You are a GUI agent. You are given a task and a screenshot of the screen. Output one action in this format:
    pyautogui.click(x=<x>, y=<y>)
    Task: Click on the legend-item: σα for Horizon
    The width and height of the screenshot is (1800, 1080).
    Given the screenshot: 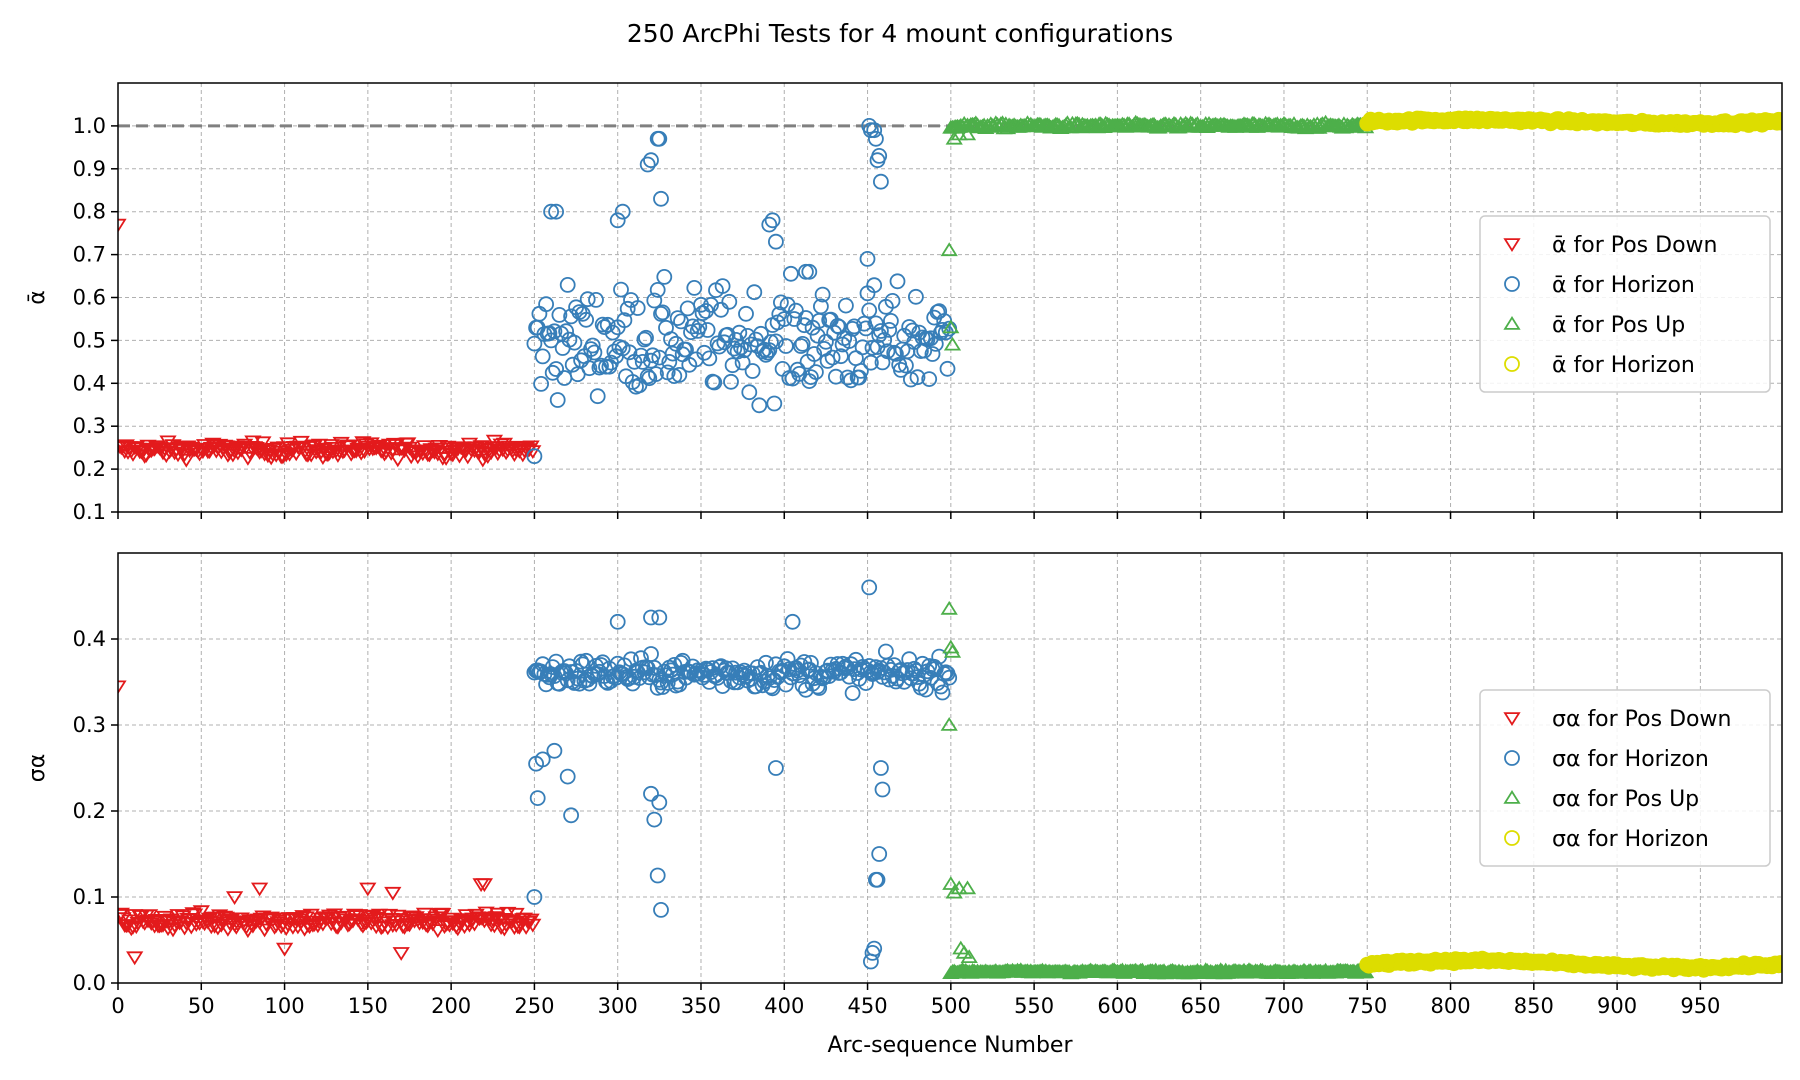 What is the action you would take?
    pyautogui.click(x=1606, y=759)
    